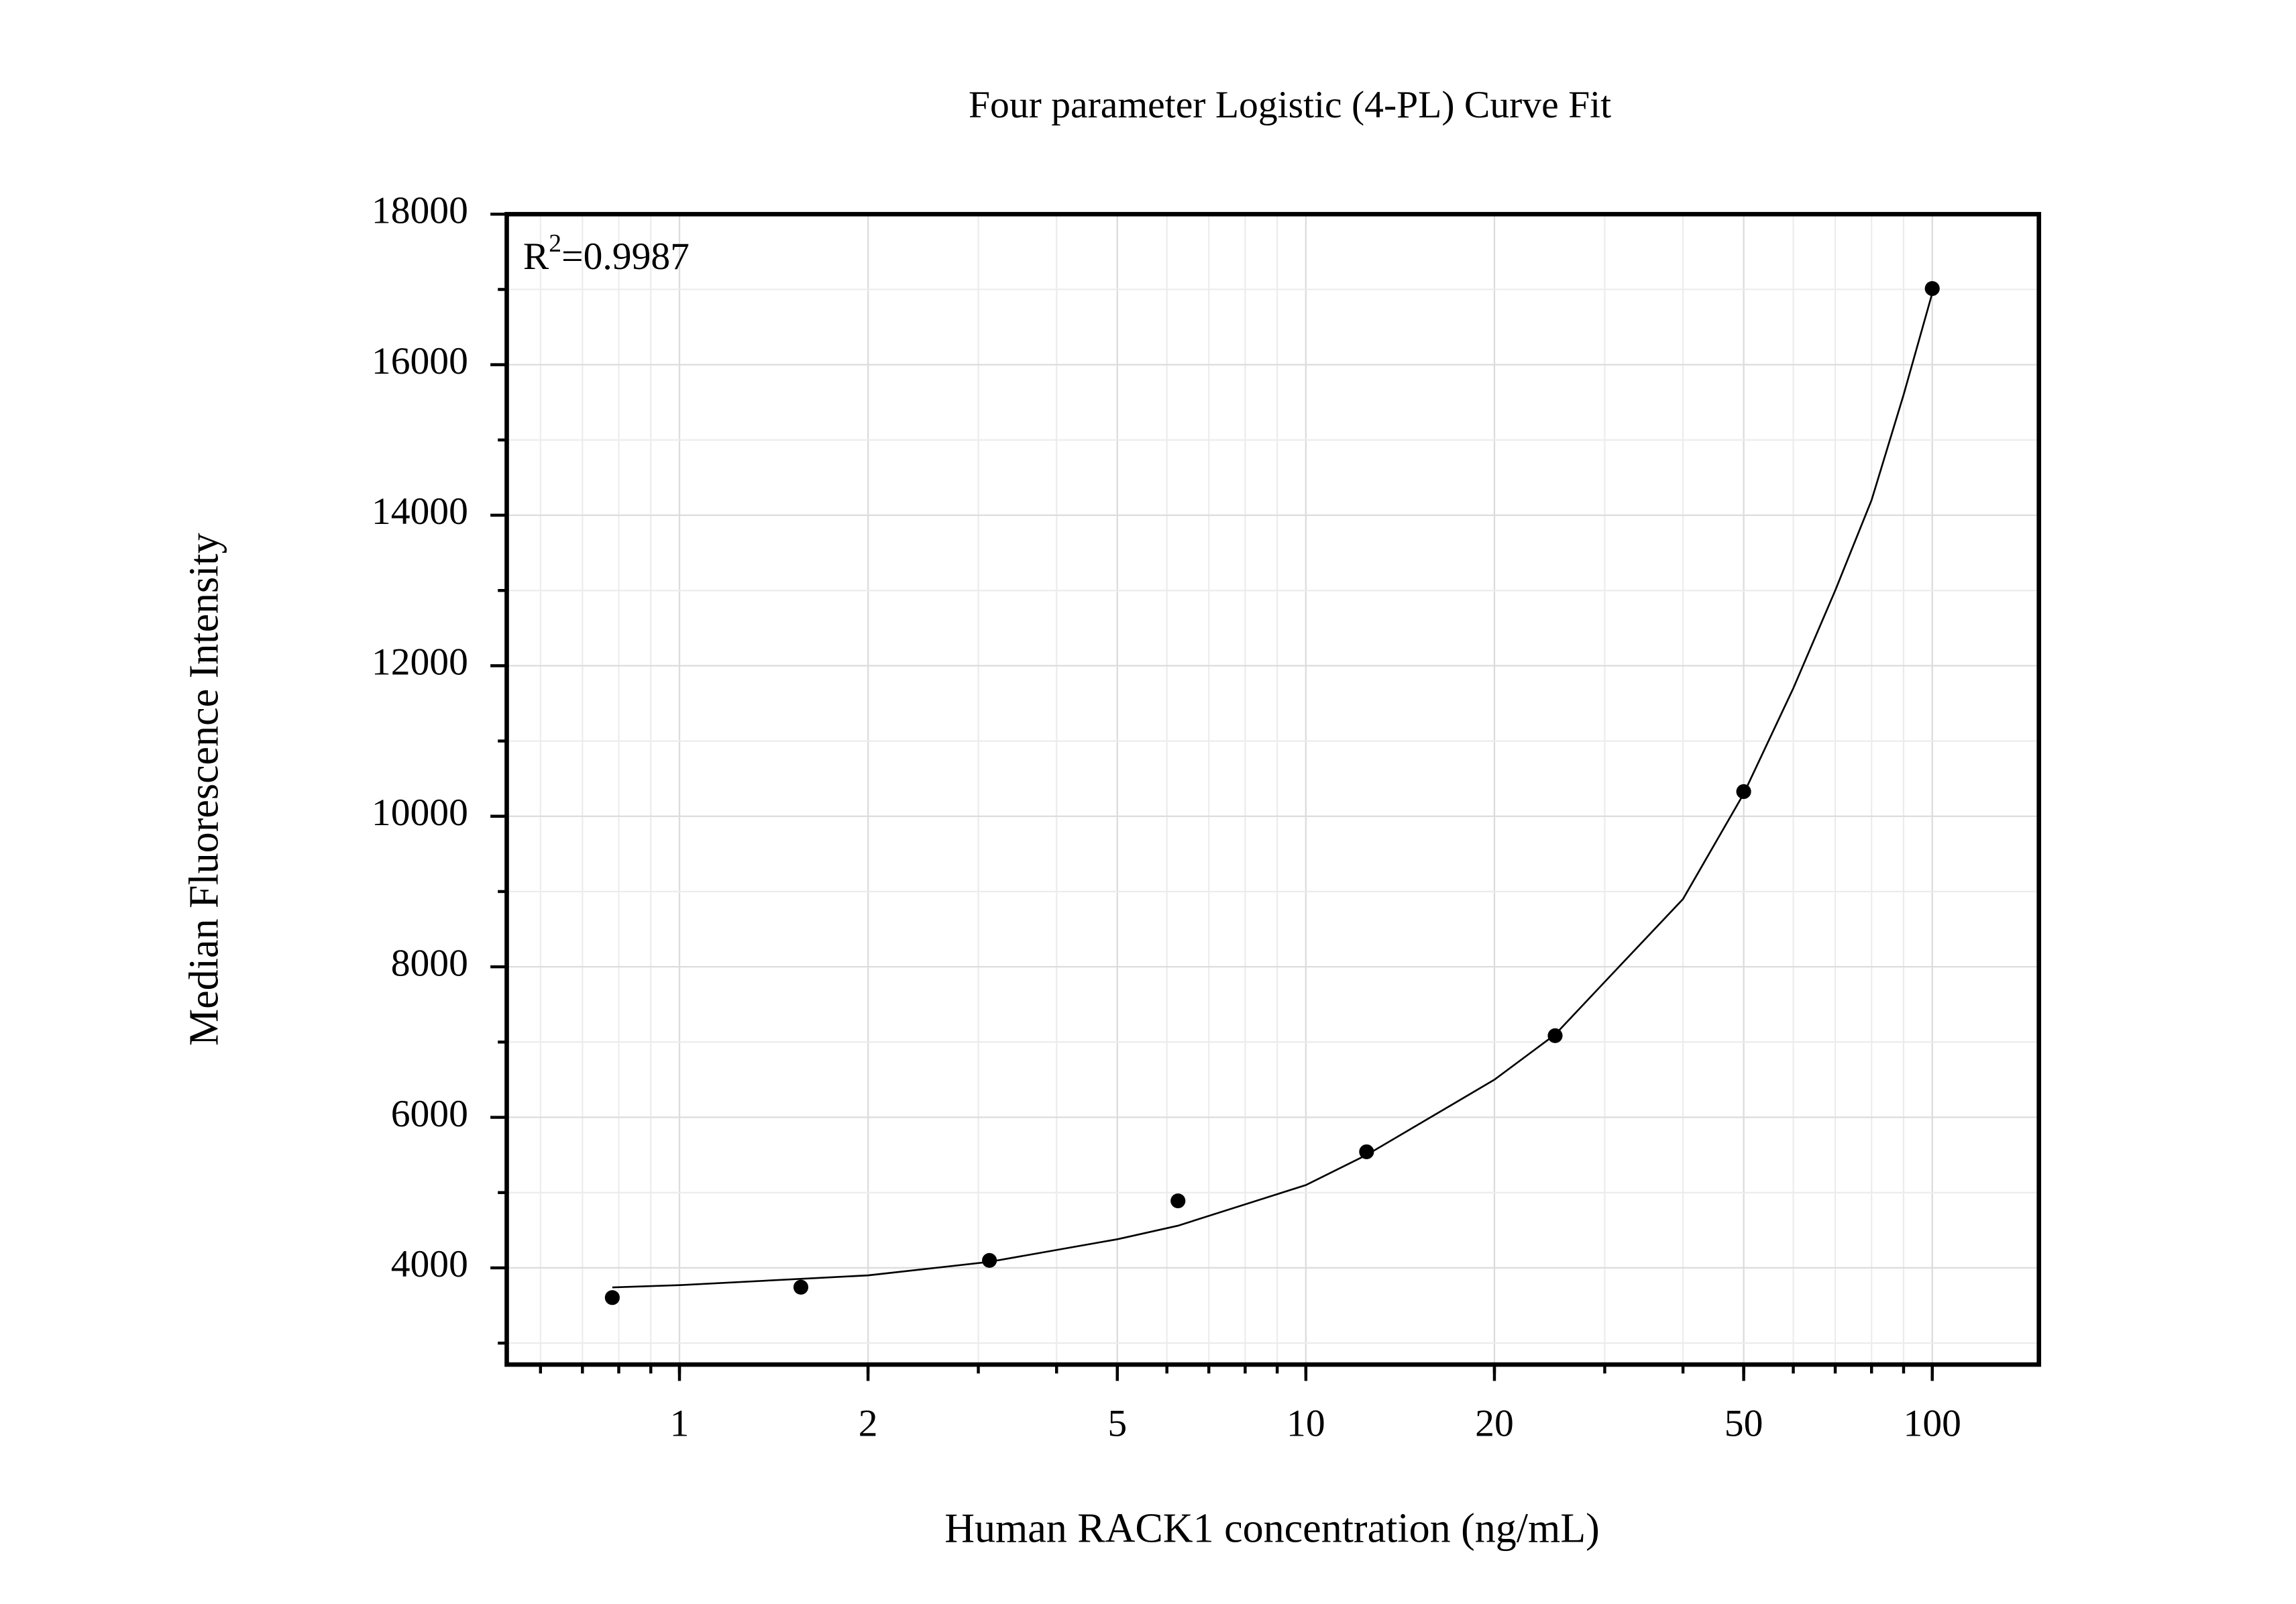 This screenshot has width=2296, height=1604. I want to click on chart-title: Four parameter Logistic (4-PL) Curve Fit, so click(1290, 105).